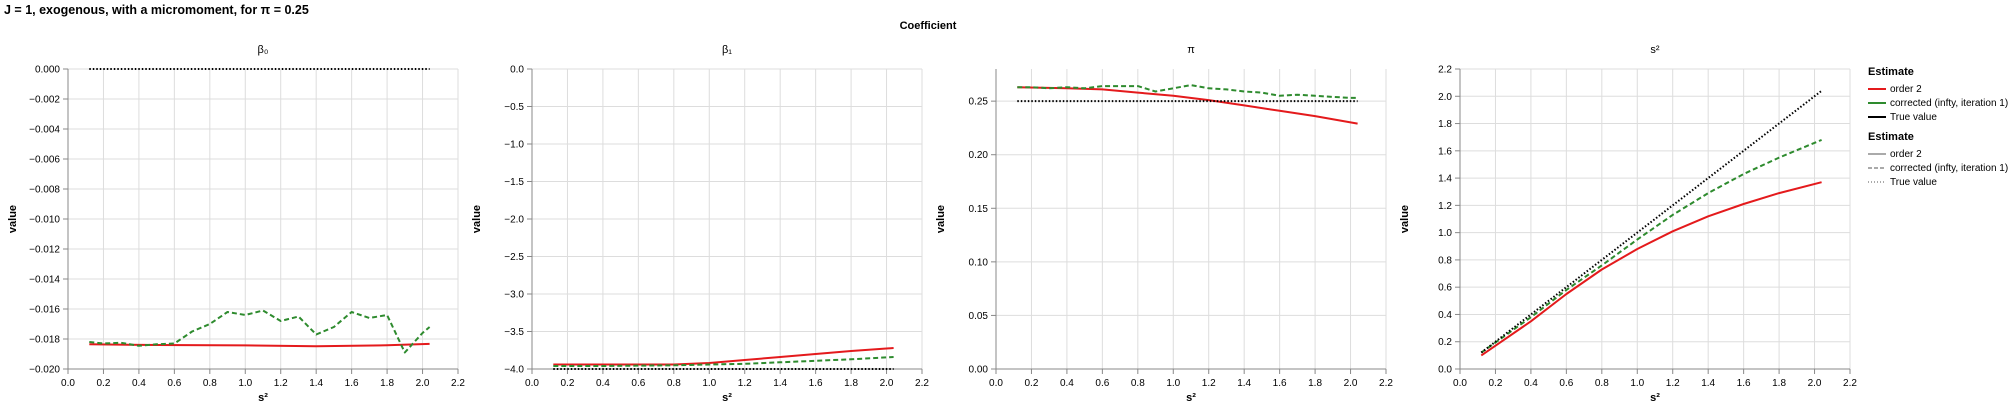 The height and width of the screenshot is (412, 2012). What do you see at coordinates (44, 130) in the screenshot?
I see `y-tick-label: −0.004` at bounding box center [44, 130].